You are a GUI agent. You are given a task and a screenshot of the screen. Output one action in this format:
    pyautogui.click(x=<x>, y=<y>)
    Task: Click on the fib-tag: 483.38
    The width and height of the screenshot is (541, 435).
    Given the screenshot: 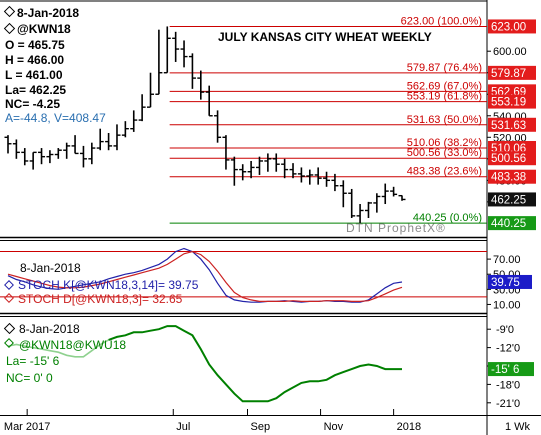 What is the action you would take?
    pyautogui.click(x=512, y=176)
    